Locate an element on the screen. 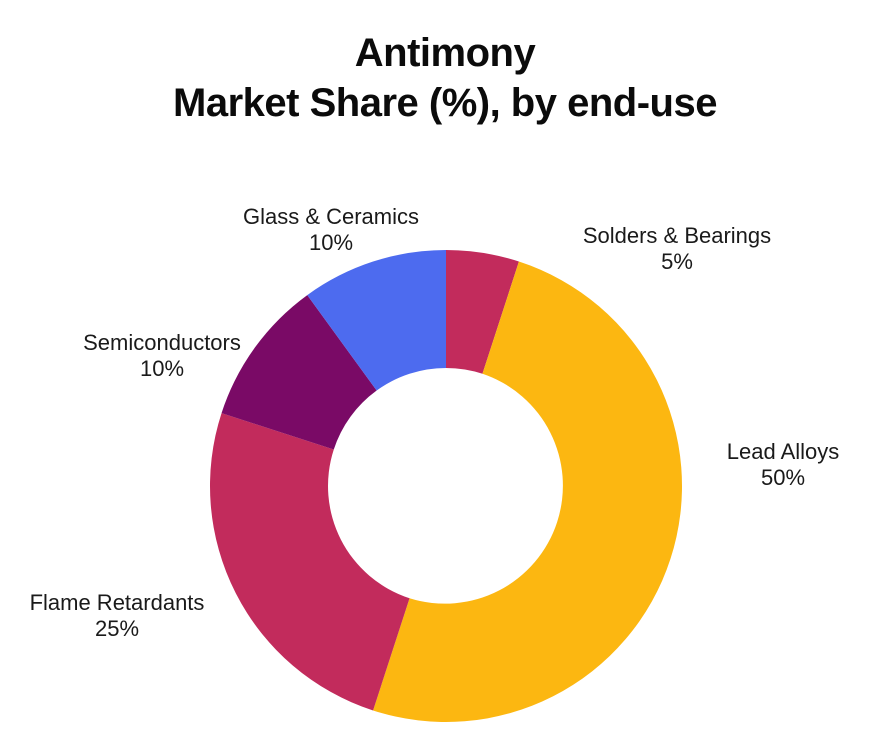 Image resolution: width=890 pixels, height=755 pixels. slice-label-name: Glass & Ceramics is located at coordinates (331, 216).